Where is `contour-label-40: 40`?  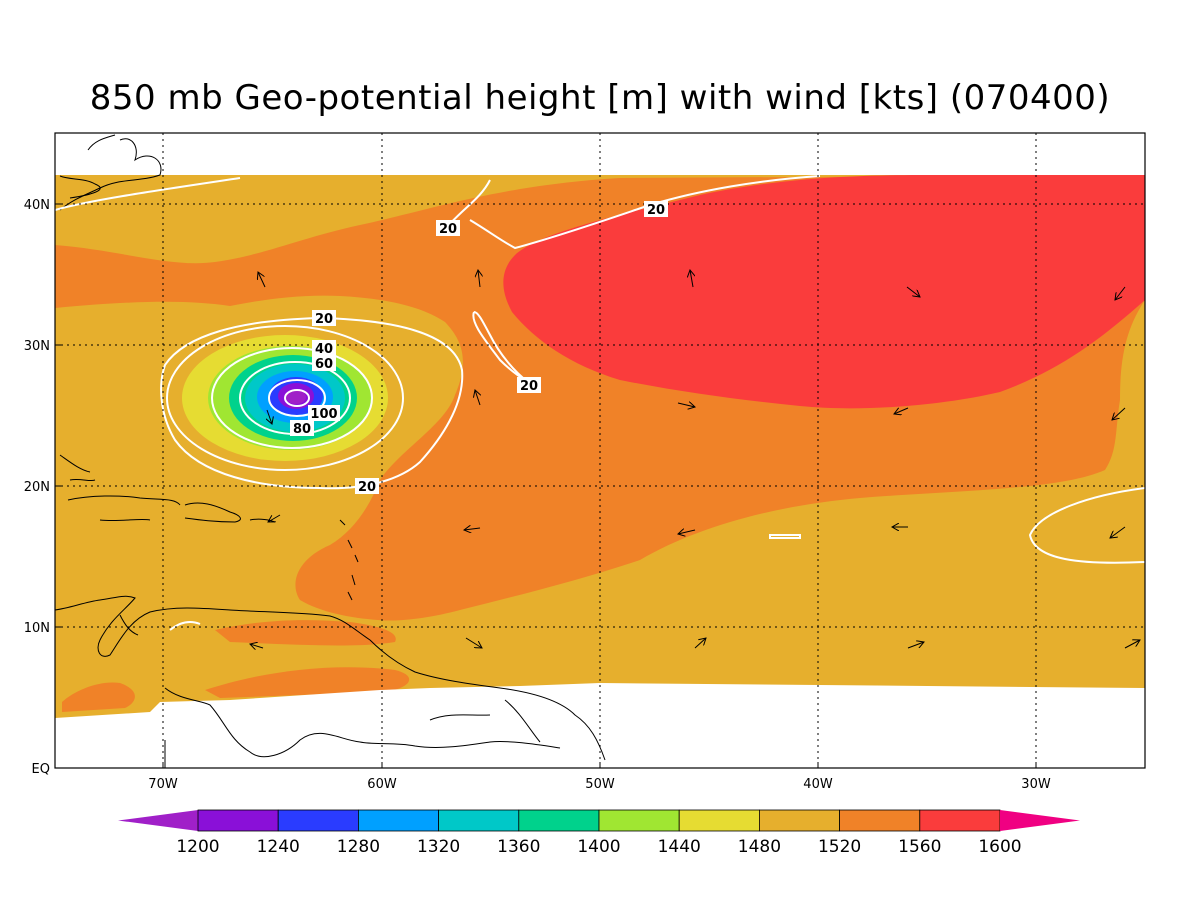
contour-label-40: 40 is located at coordinates (324, 348).